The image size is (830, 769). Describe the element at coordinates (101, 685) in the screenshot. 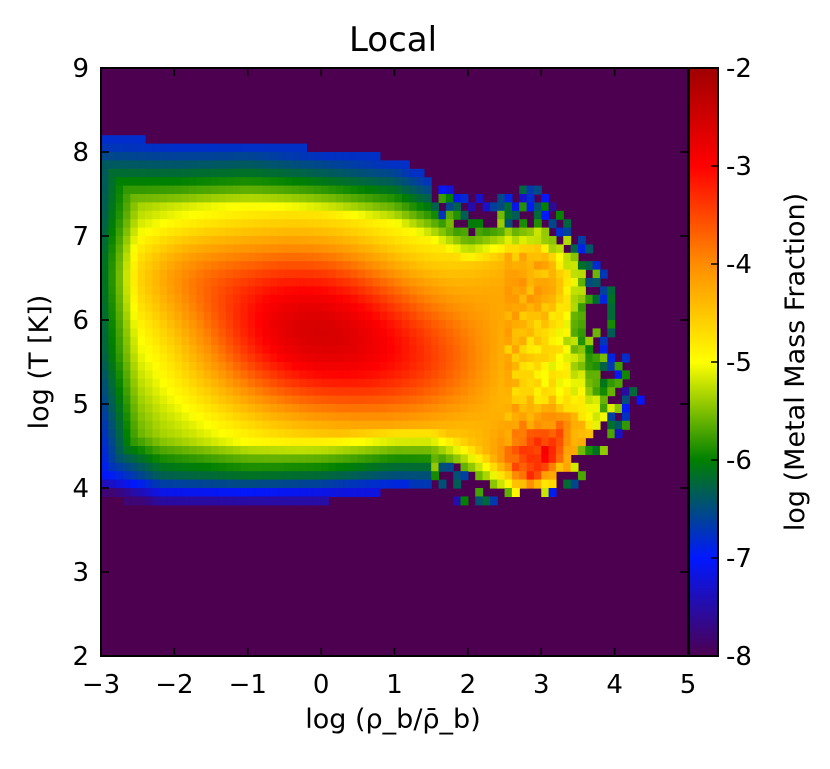

I see `x-tick-label: −3` at that location.